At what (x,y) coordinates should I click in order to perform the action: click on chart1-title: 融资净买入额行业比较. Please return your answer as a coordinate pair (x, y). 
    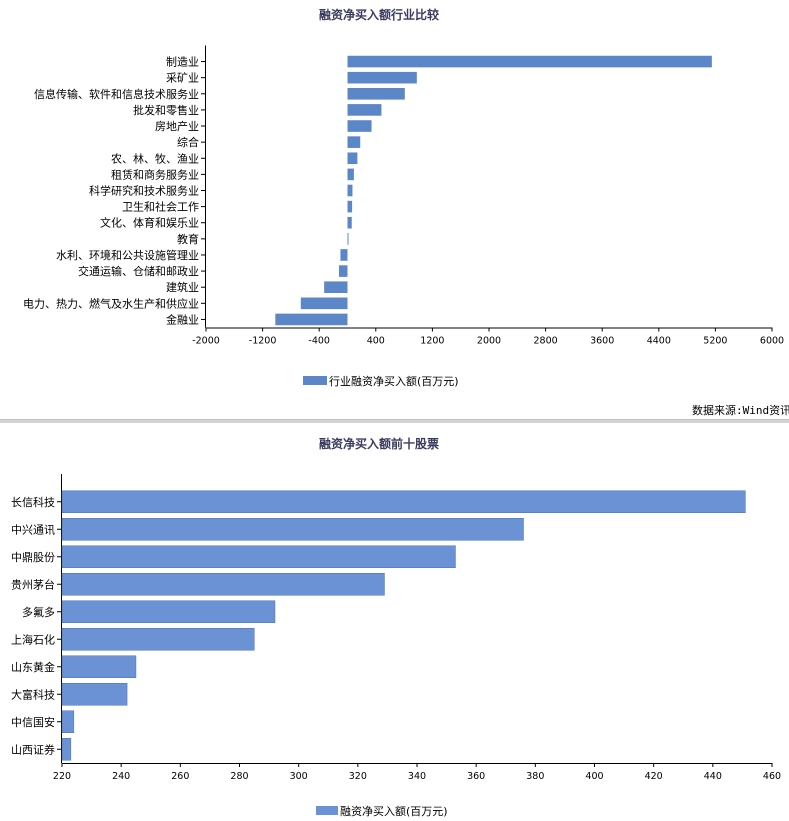
    Looking at the image, I should click on (379, 14).